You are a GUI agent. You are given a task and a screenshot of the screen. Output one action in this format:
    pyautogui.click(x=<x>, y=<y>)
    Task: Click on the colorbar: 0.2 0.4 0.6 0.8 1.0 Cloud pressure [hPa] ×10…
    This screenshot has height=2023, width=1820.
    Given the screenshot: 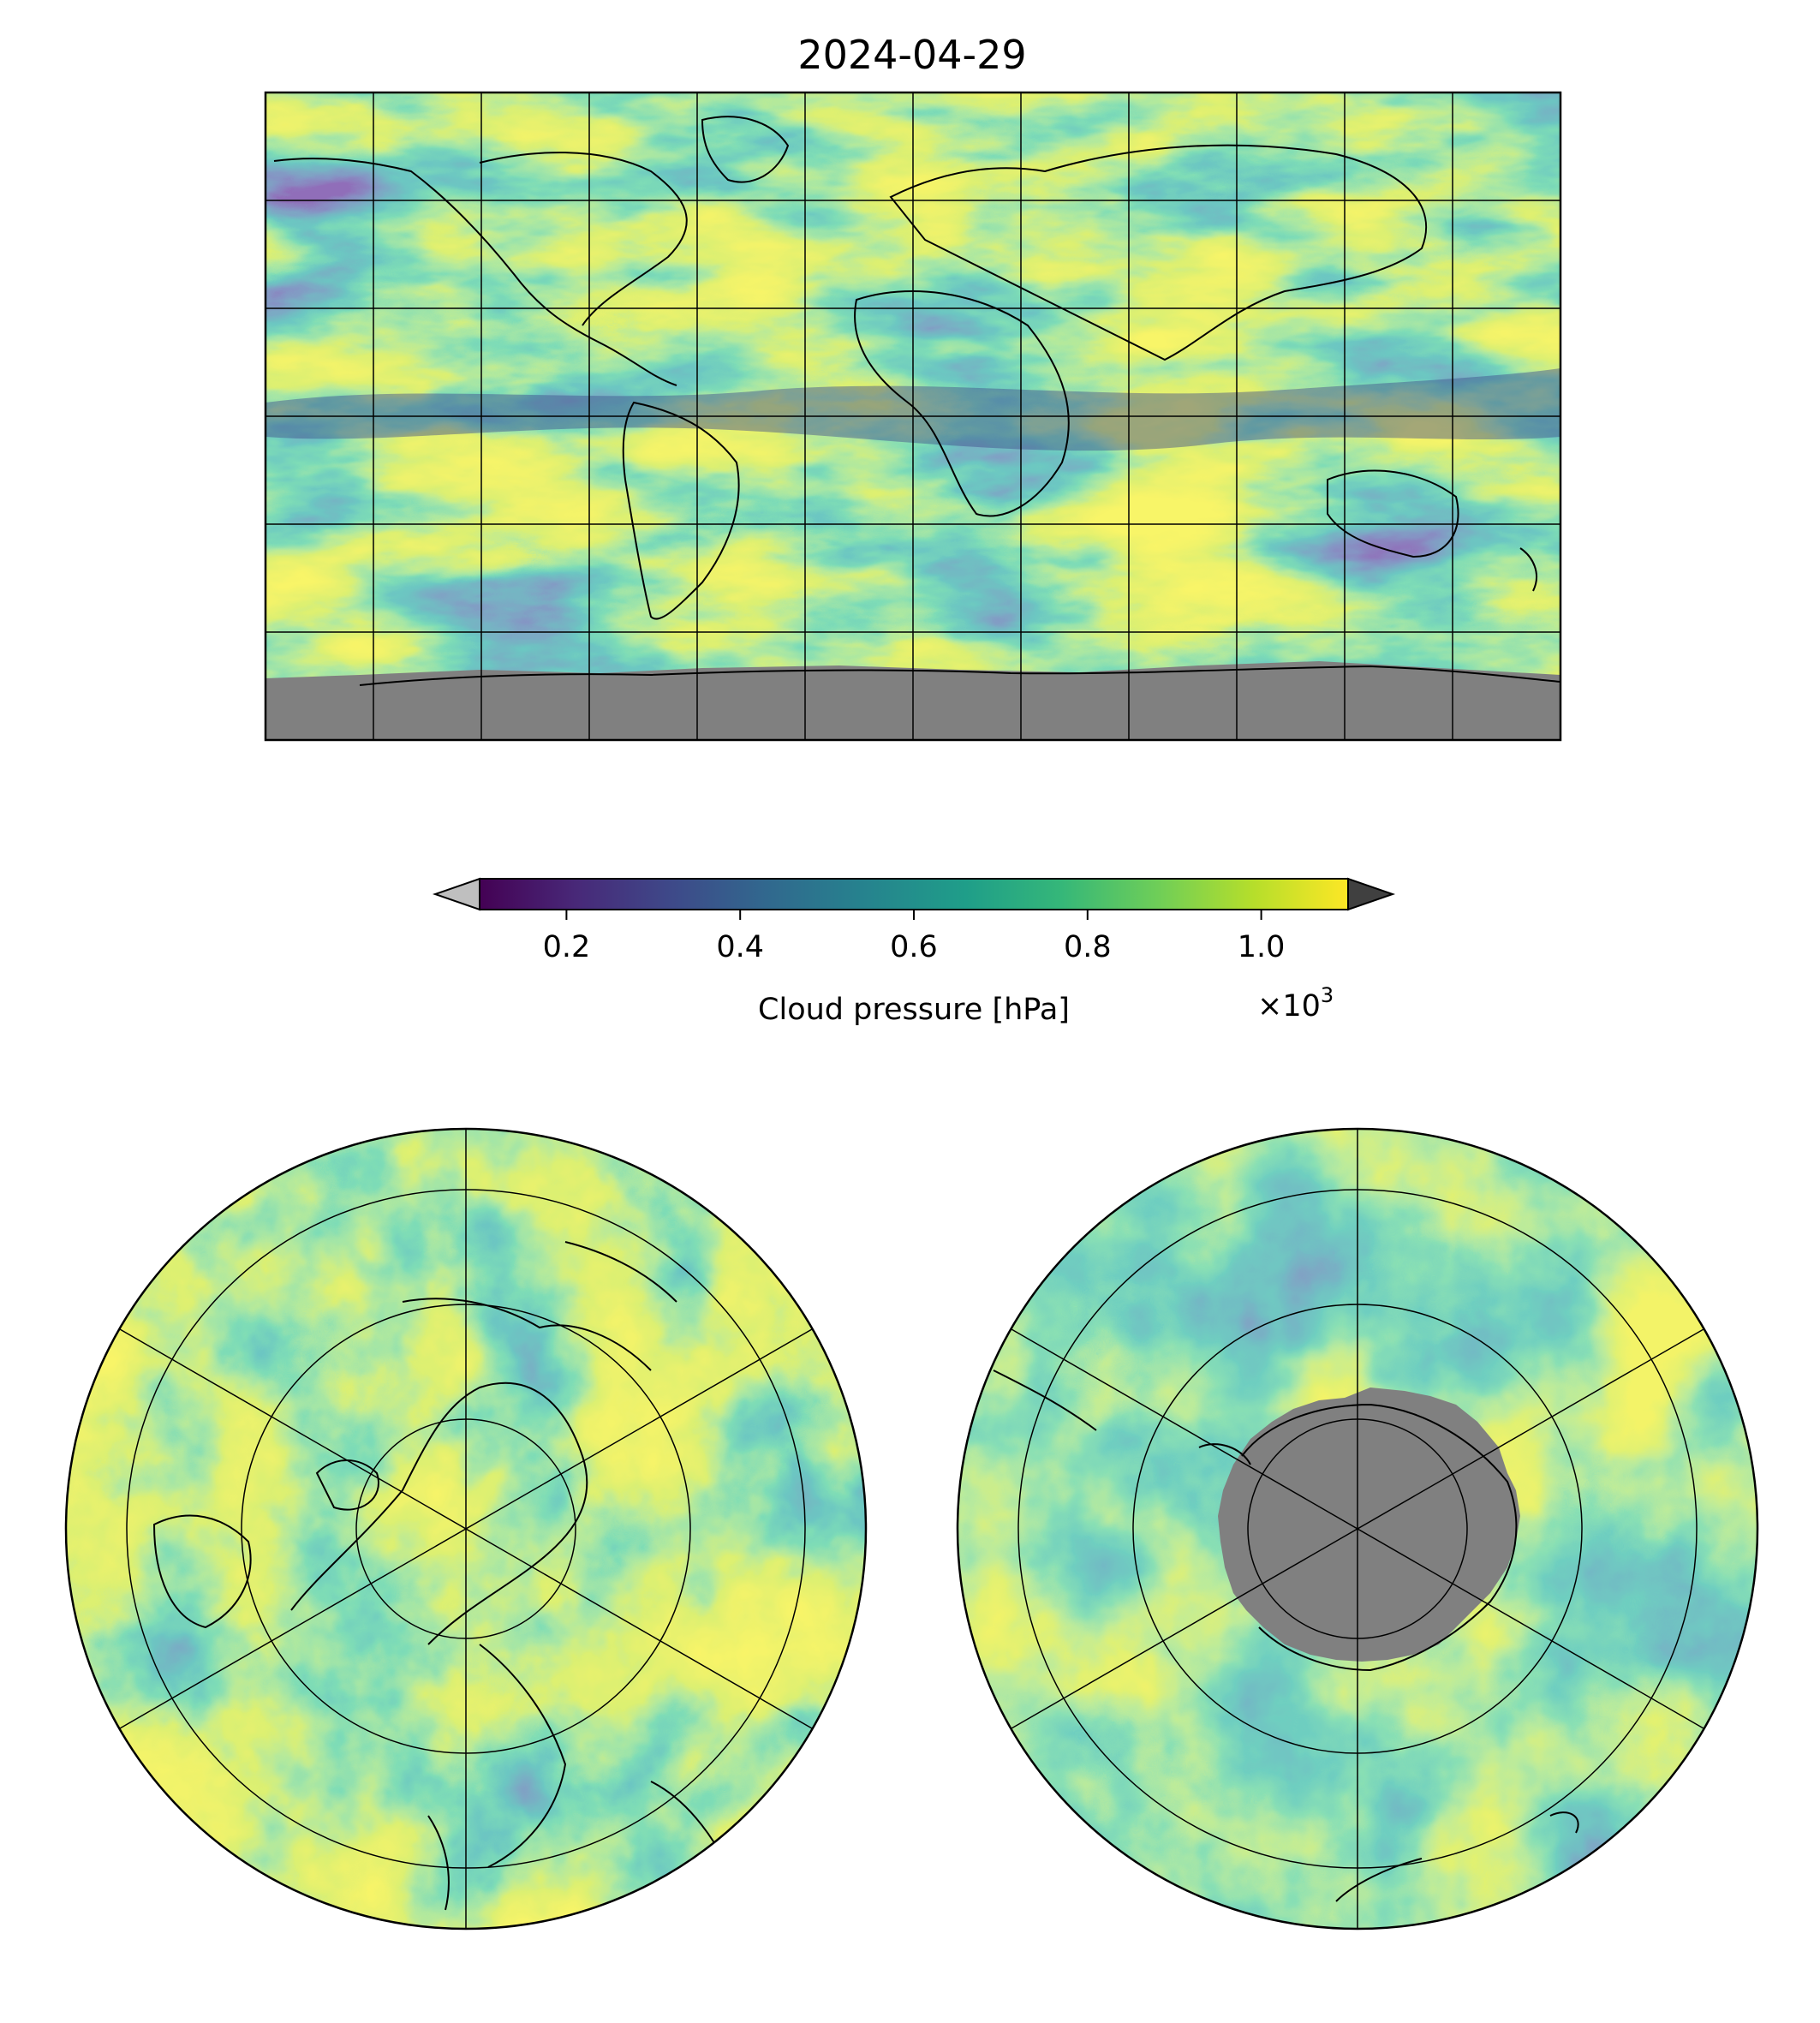 What is the action you would take?
    pyautogui.click(x=914, y=952)
    